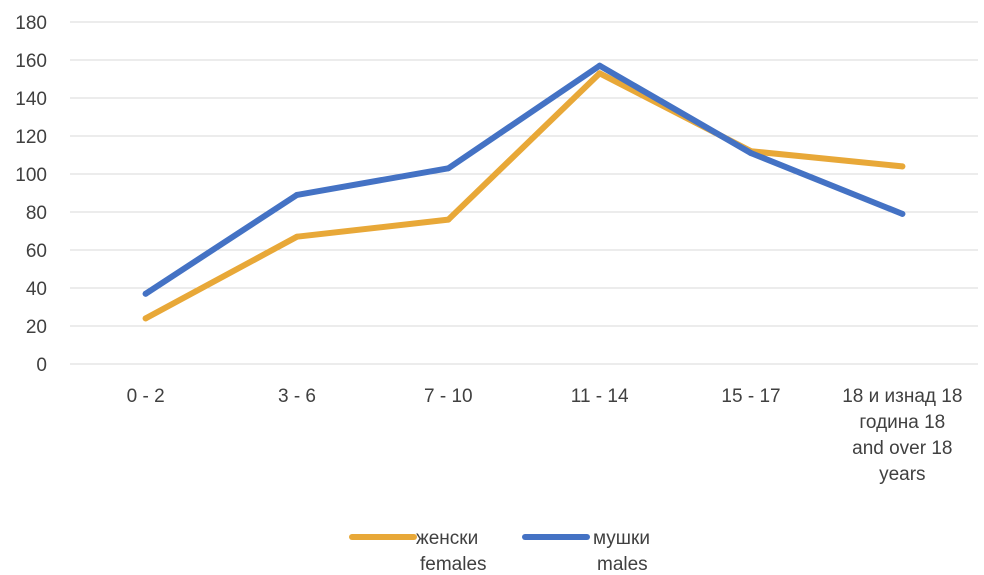 The width and height of the screenshot is (984, 575). Describe the element at coordinates (902, 448) in the screenshot. I see `x-tick-label-line: and over 18` at that location.